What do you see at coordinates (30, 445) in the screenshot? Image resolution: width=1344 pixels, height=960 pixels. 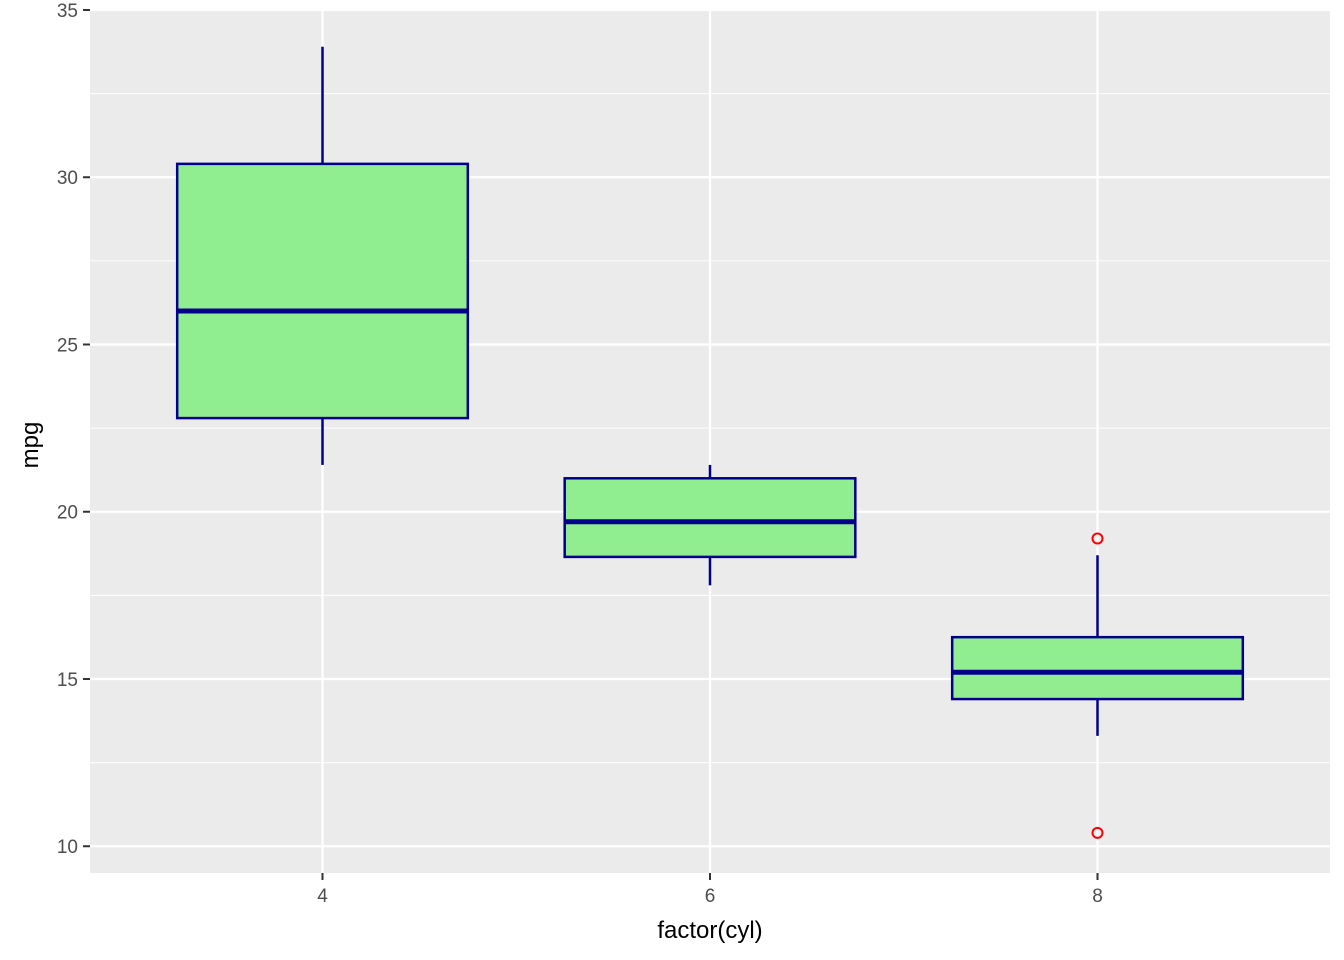 I see `y-axis-title: mpg` at bounding box center [30, 445].